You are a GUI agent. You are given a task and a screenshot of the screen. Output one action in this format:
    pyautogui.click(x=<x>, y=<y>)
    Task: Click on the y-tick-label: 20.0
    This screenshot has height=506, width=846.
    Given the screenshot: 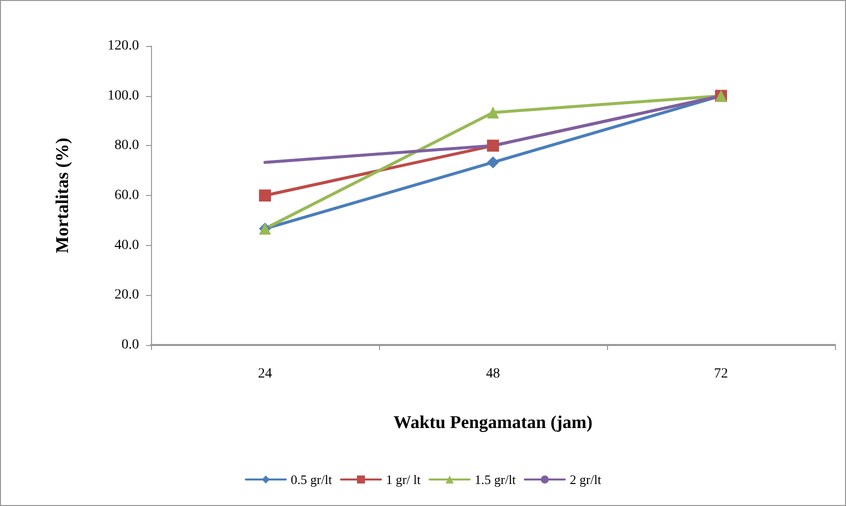 What is the action you would take?
    pyautogui.click(x=126, y=295)
    